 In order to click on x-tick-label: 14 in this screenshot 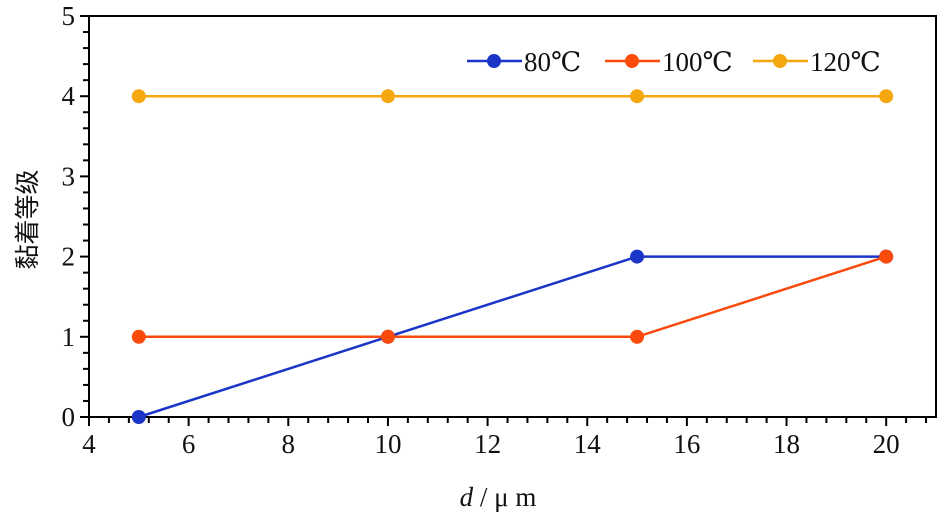, I will do `click(588, 444)`.